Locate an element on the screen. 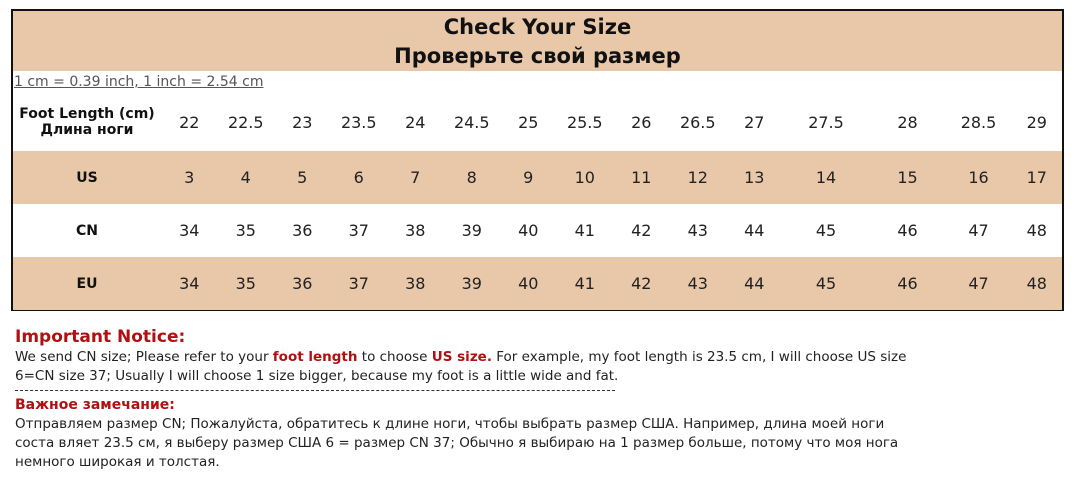 The height and width of the screenshot is (491, 1073). size-cell: 5 is located at coordinates (302, 177).